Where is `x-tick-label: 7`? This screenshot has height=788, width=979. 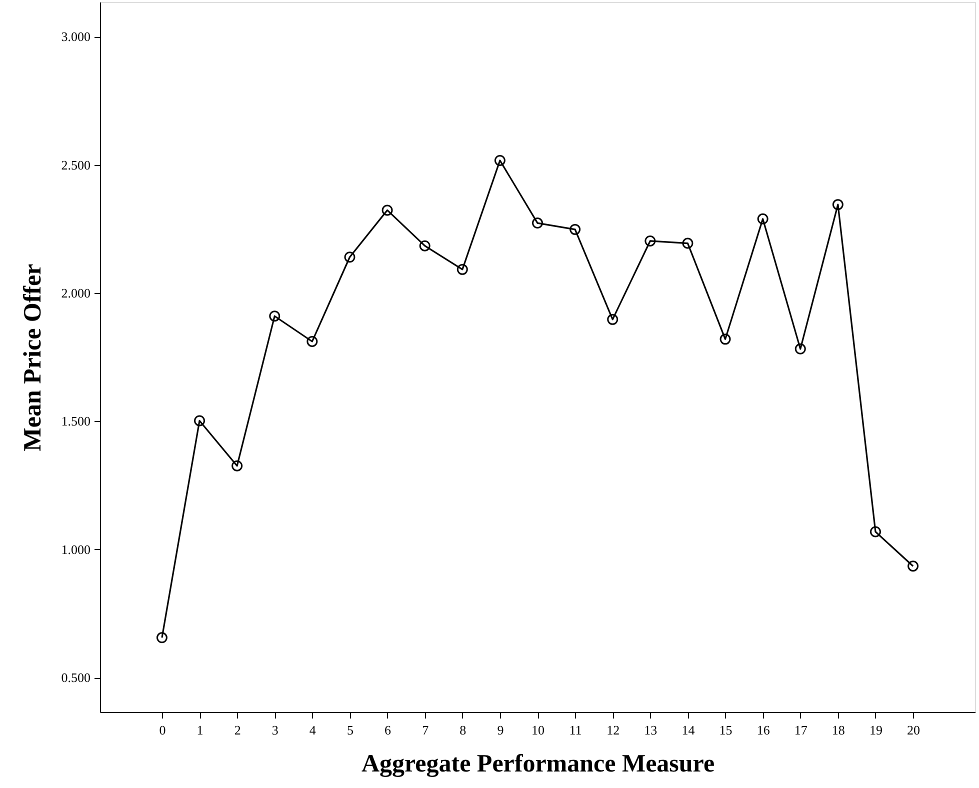 x-tick-label: 7 is located at coordinates (426, 730).